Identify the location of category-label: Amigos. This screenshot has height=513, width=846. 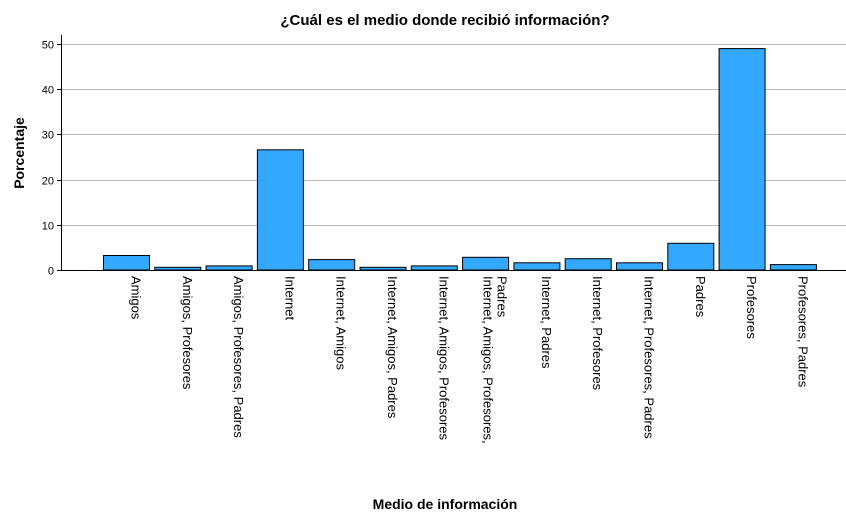
(136, 298).